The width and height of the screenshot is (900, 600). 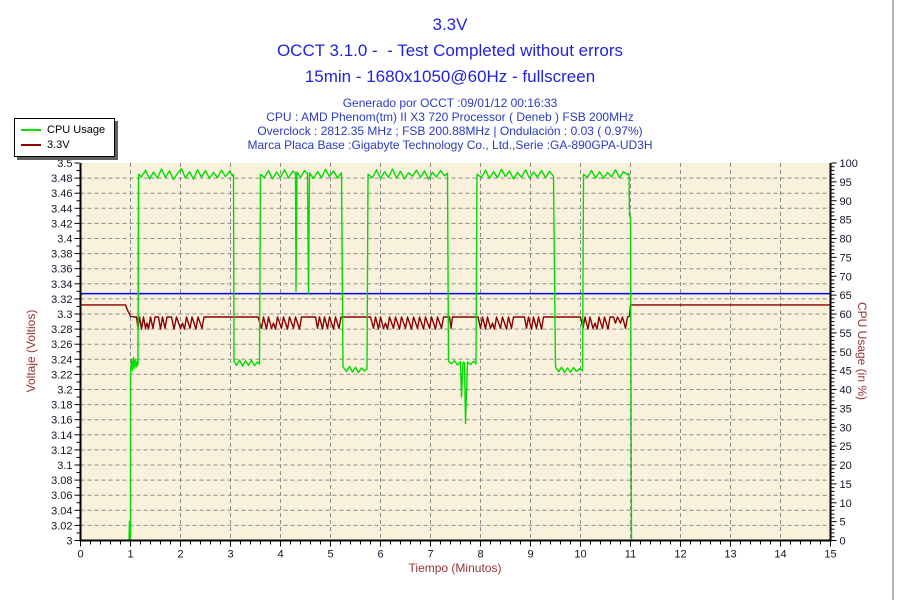 What do you see at coordinates (130, 555) in the screenshot?
I see `x-tick-label: 1` at bounding box center [130, 555].